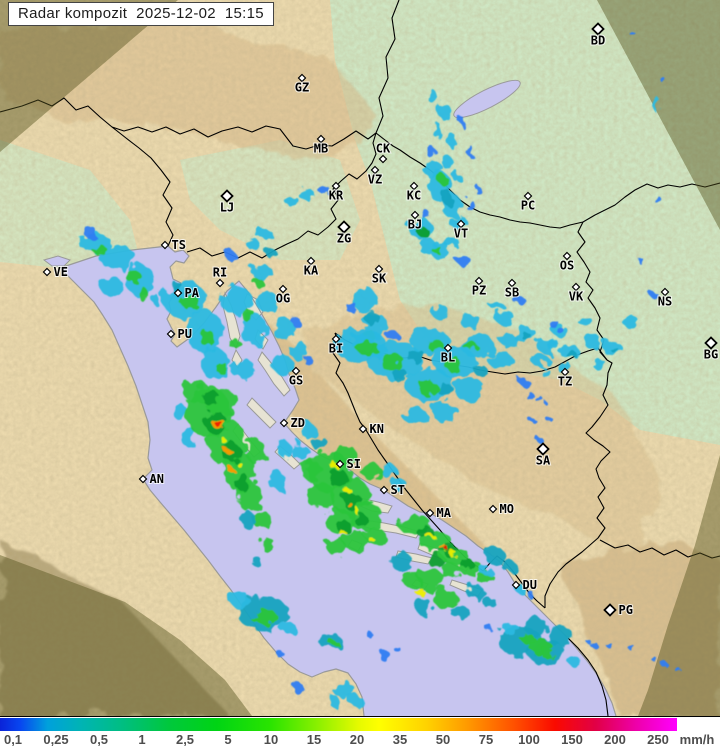  I want to click on border-hungary-north, so click(387, 67).